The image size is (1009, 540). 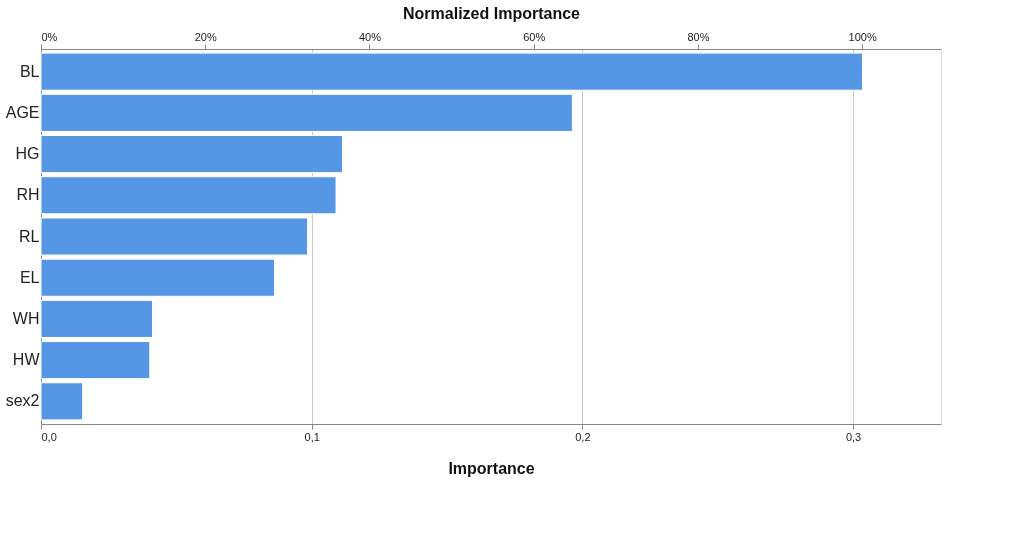 What do you see at coordinates (698, 36) in the screenshot?
I see `x2-tick-label: 80%` at bounding box center [698, 36].